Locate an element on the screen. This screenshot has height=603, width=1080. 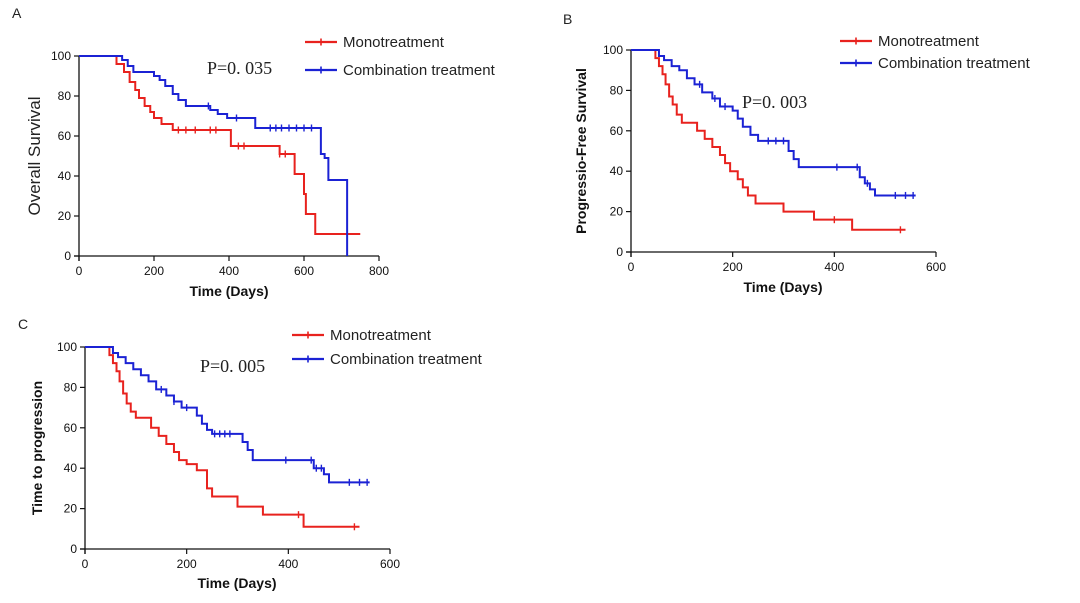
series-line-combination-a is located at coordinates (214, 155).